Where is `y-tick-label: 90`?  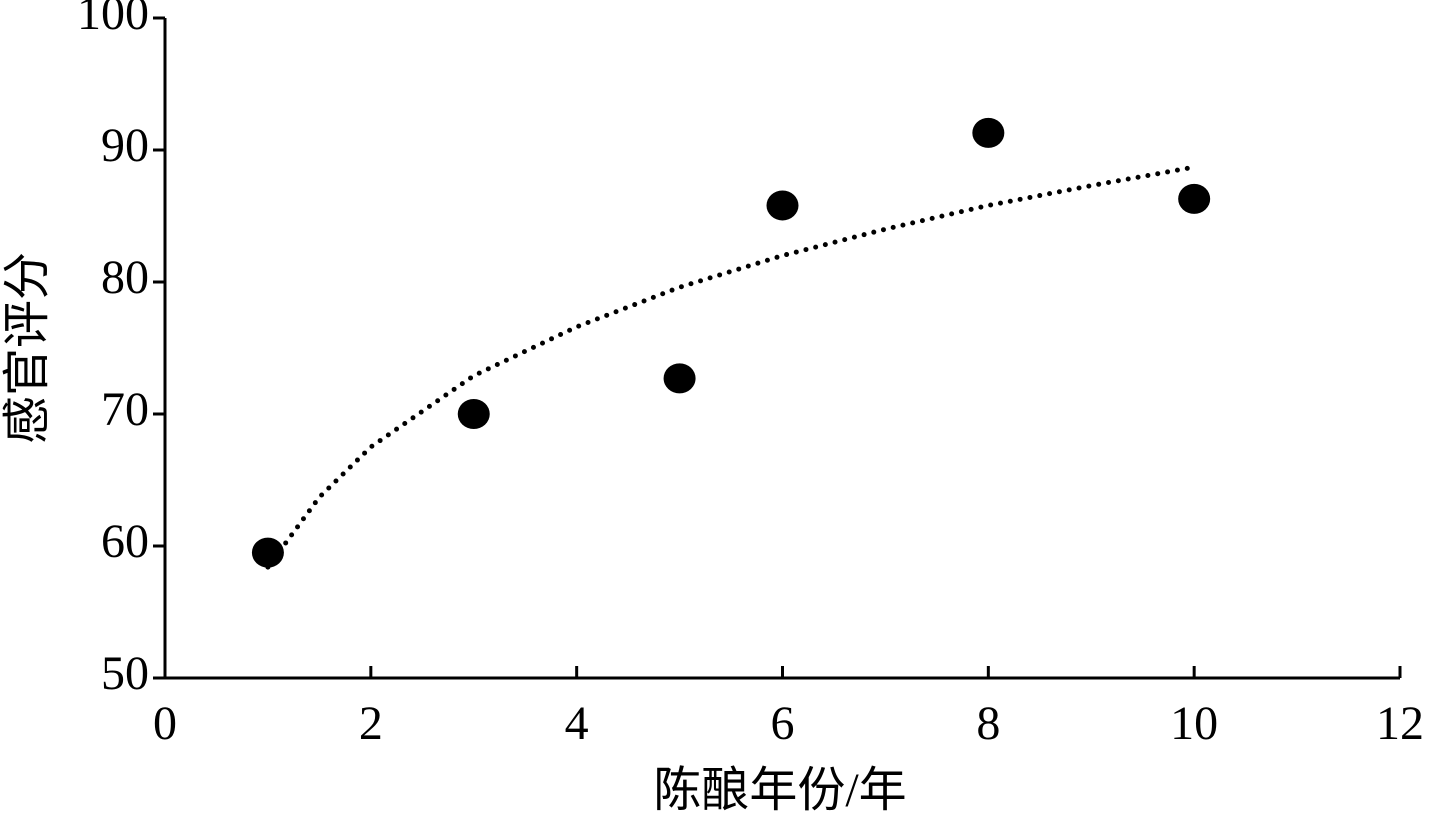 y-tick-label: 90 is located at coordinates (125, 145).